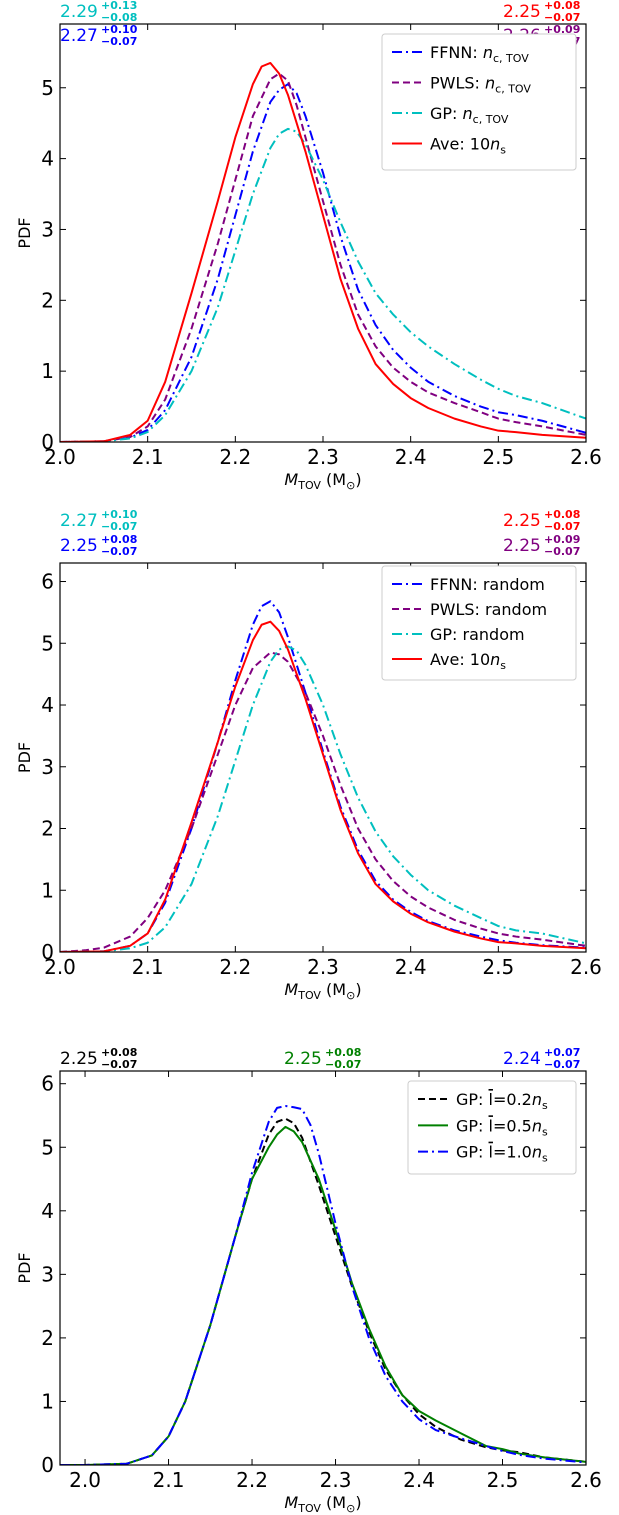 The width and height of the screenshot is (619, 1515). Describe the element at coordinates (47, 705) in the screenshot. I see `y-tick-label: 4` at that location.